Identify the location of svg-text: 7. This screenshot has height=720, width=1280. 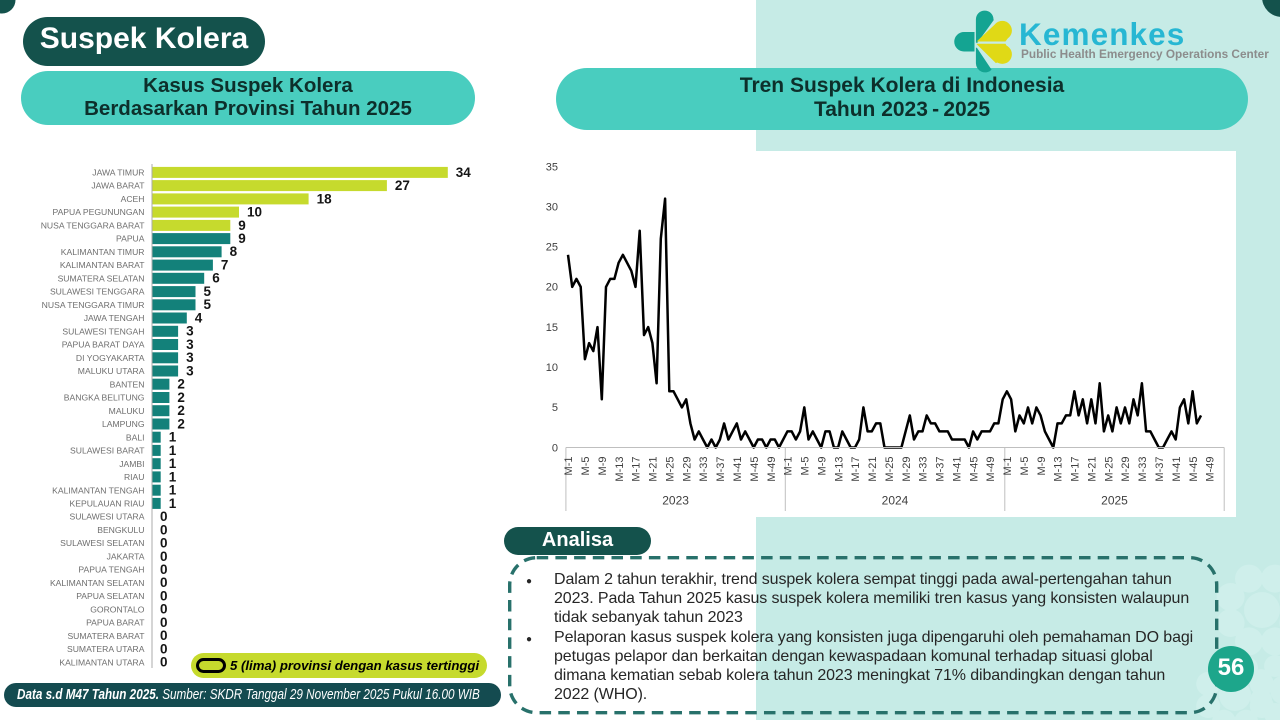
(225, 265).